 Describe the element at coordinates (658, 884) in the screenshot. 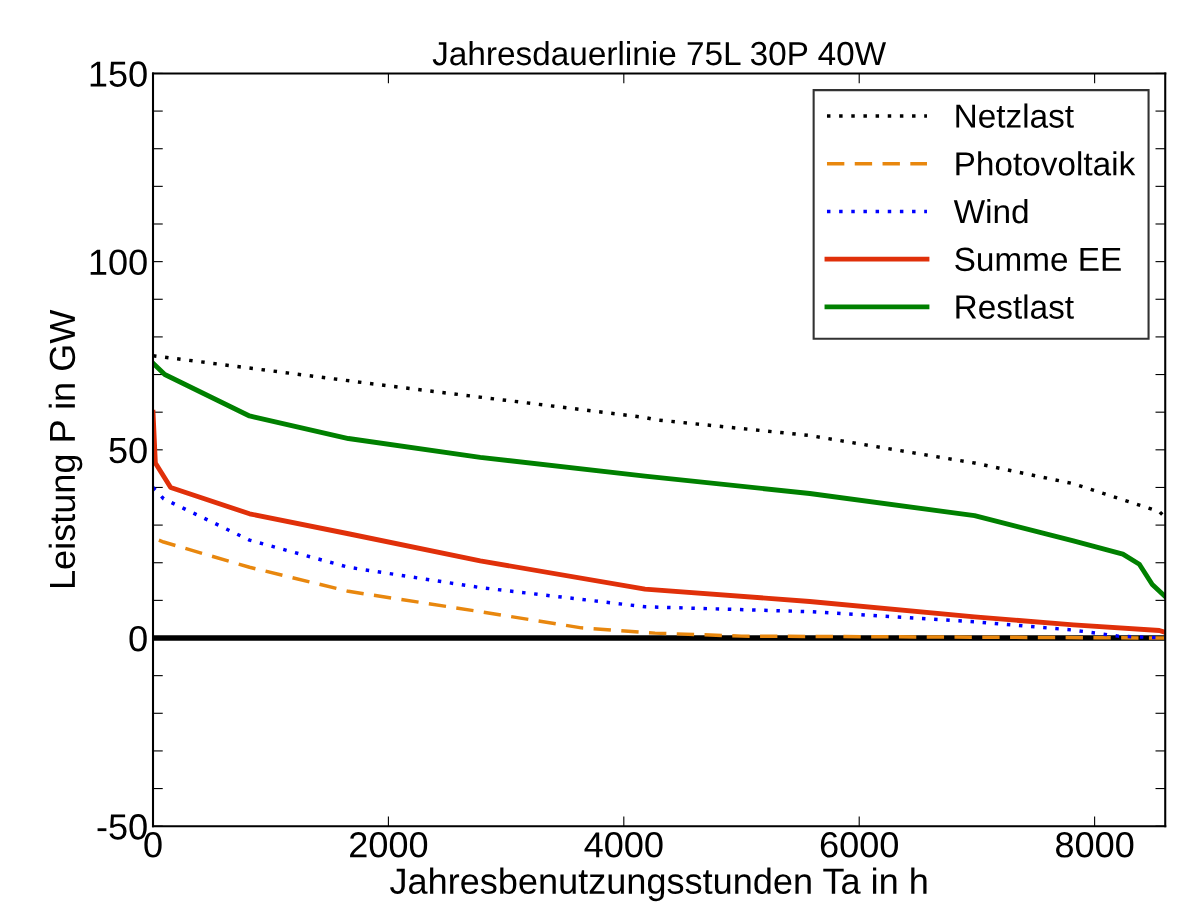

I see `x-axis-title: Jahresbenutzungsstunden Ta in h` at that location.